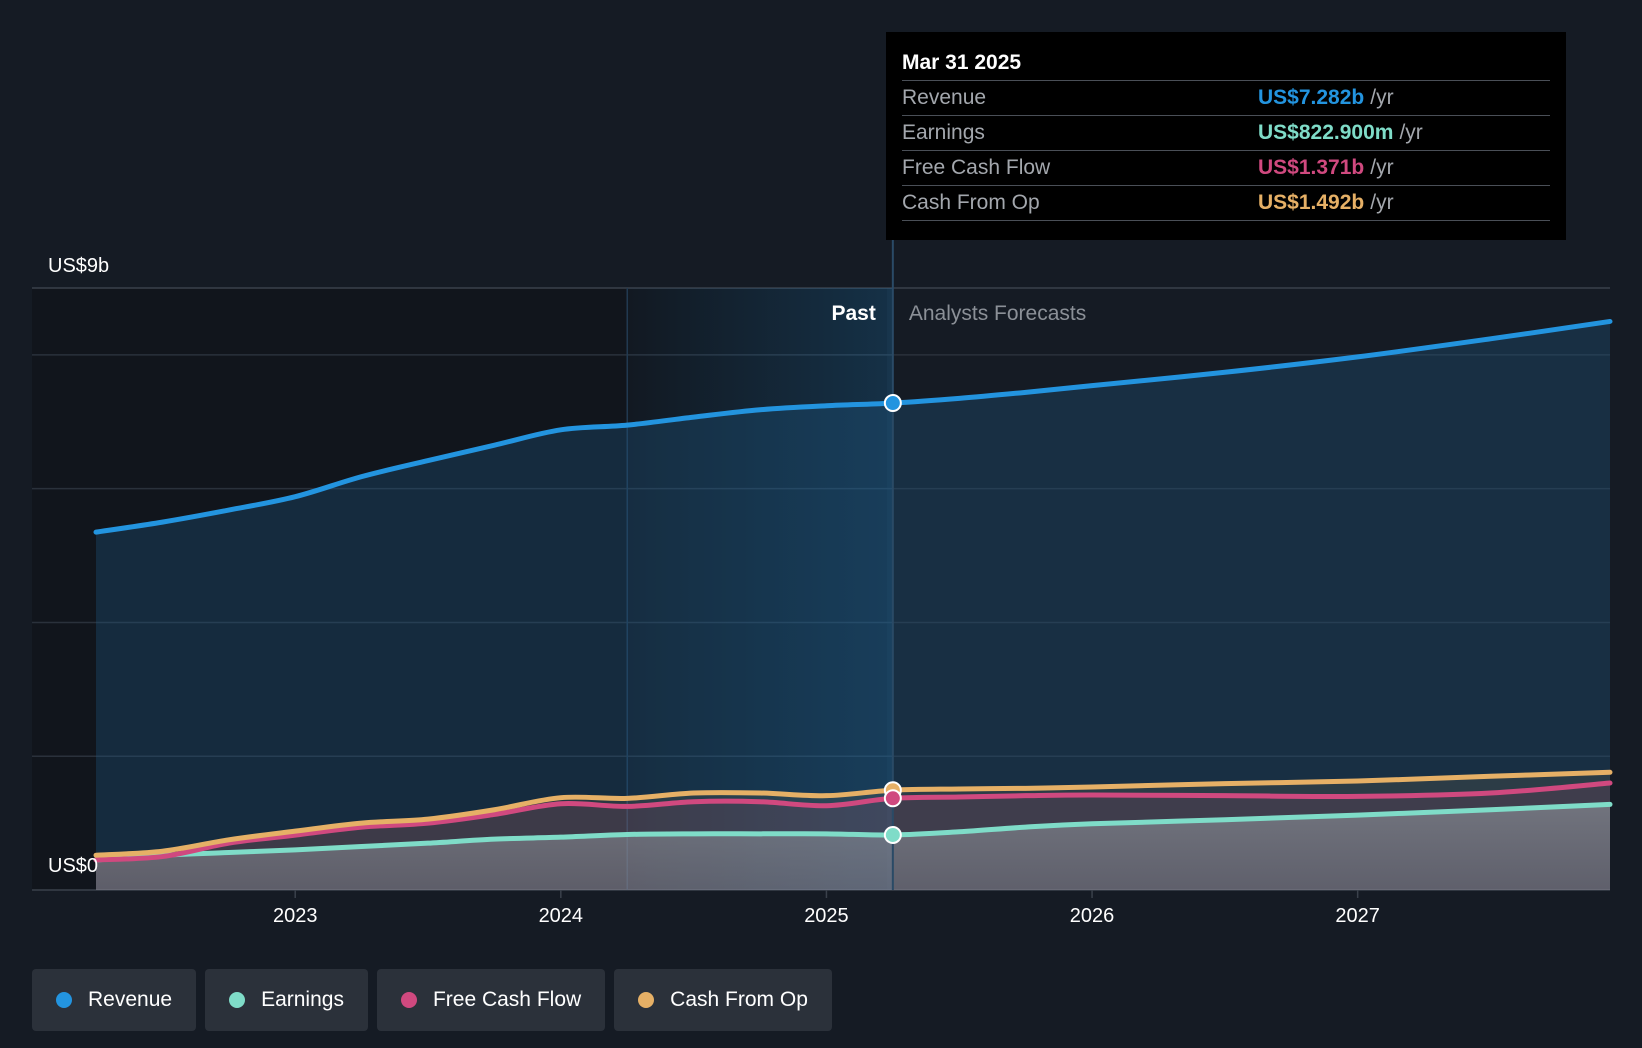  Describe the element at coordinates (561, 916) in the screenshot. I see `x-tick-label: 2024` at that location.